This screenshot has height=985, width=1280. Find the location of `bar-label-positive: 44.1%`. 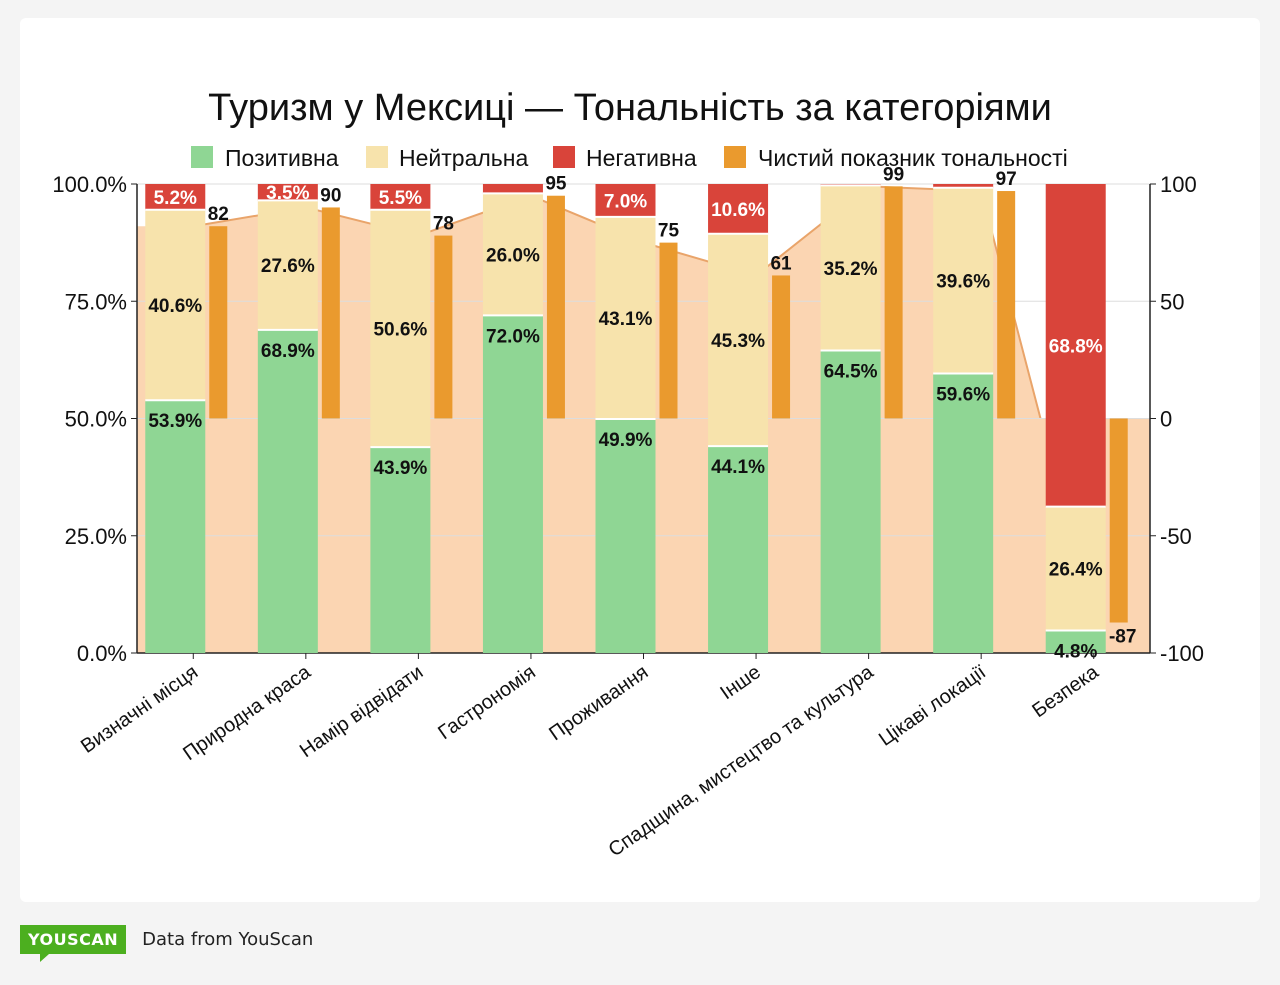

bar-label-positive: 44.1% is located at coordinates (738, 467).